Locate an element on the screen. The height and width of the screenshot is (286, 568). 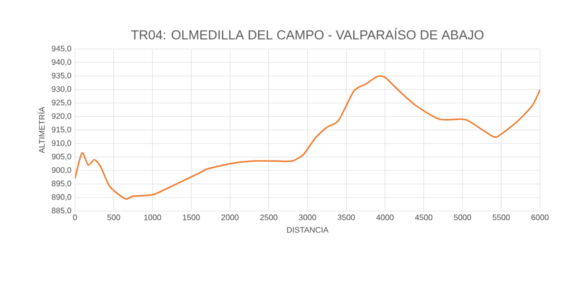
y-tick-label: 925,0 is located at coordinates (62, 103).